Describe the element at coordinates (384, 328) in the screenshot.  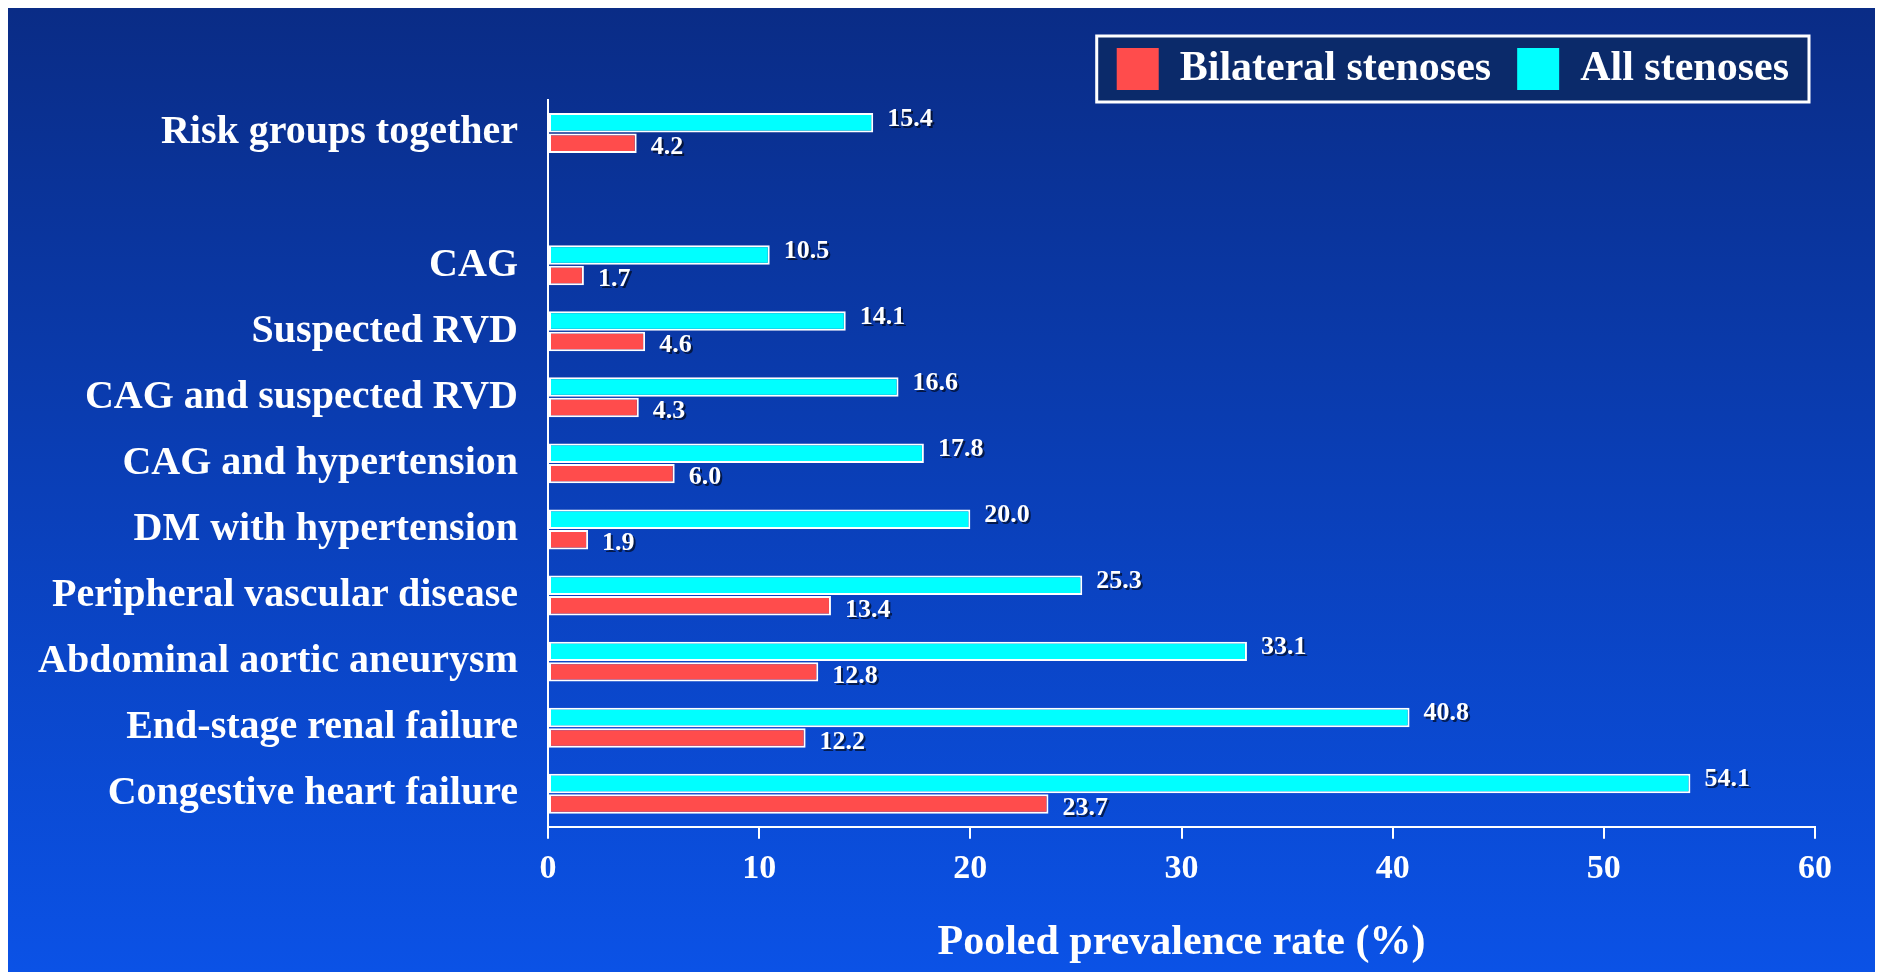
I see `y-tick-label: Suspected RVD` at that location.